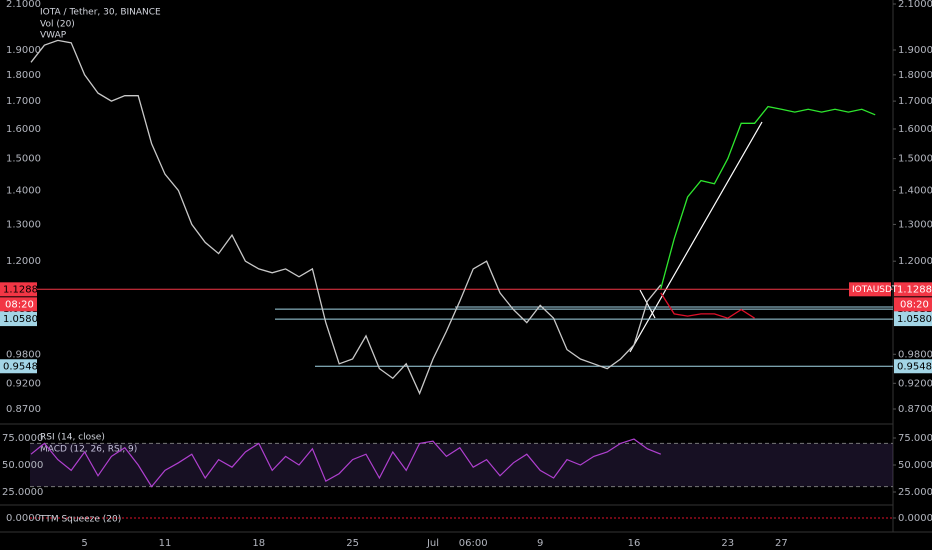  What do you see at coordinates (727, 543) in the screenshot?
I see `x-tick-label: 23` at bounding box center [727, 543].